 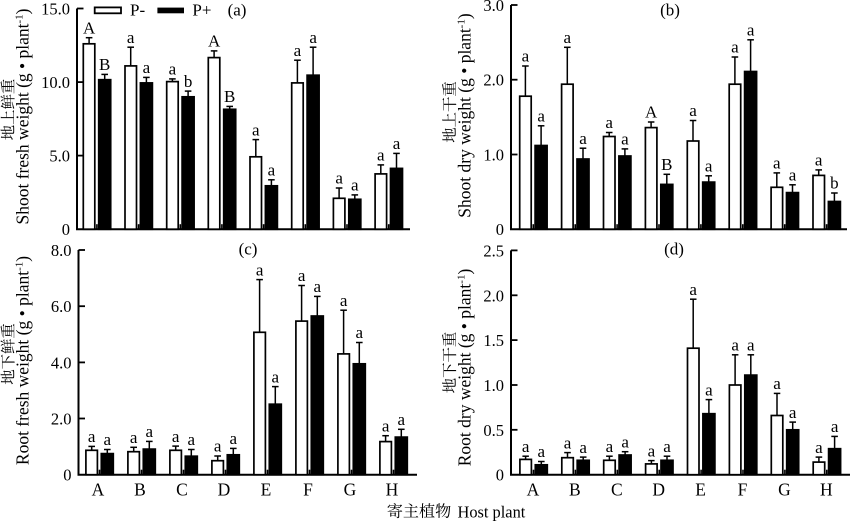 What do you see at coordinates (493, 7) in the screenshot?
I see `svg-text: 3.0` at bounding box center [493, 7].